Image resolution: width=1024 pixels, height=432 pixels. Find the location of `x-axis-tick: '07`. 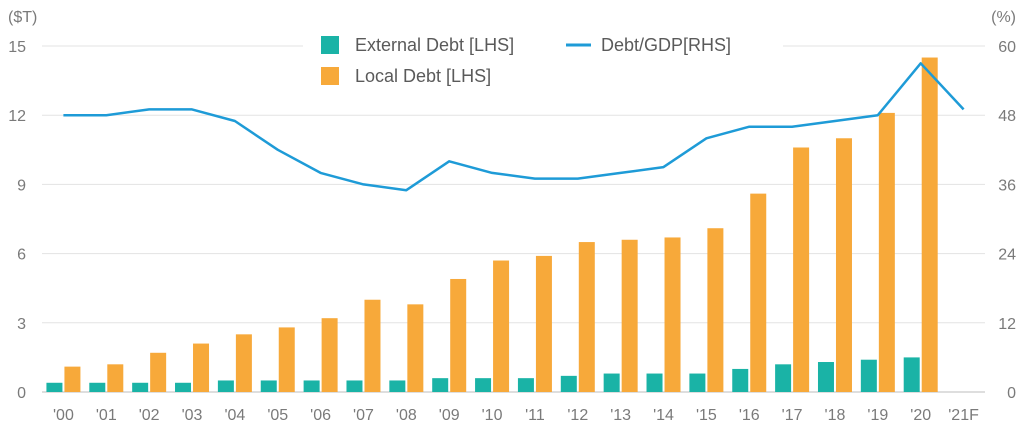

x-axis-tick: '07 is located at coordinates (363, 415).